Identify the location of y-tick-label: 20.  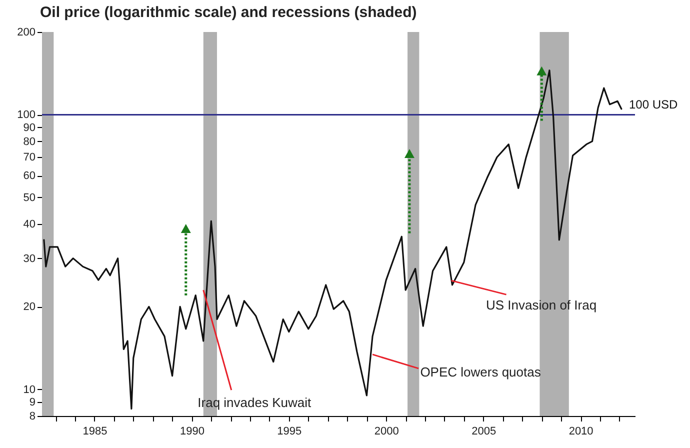
(29, 307).